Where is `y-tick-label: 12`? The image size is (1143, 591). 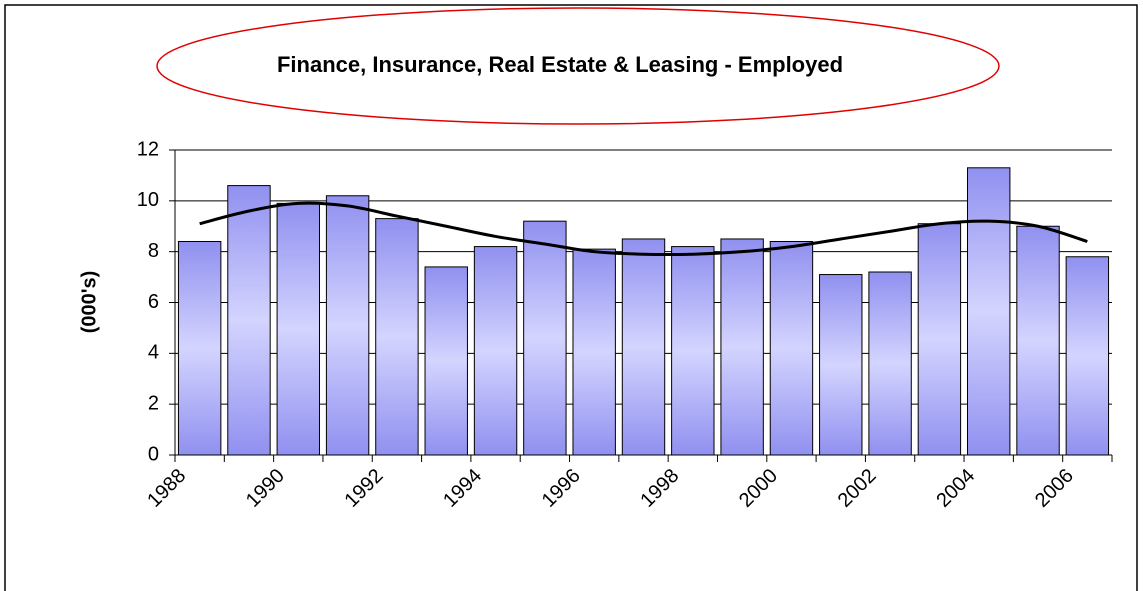 y-tick-label: 12 is located at coordinates (148, 149).